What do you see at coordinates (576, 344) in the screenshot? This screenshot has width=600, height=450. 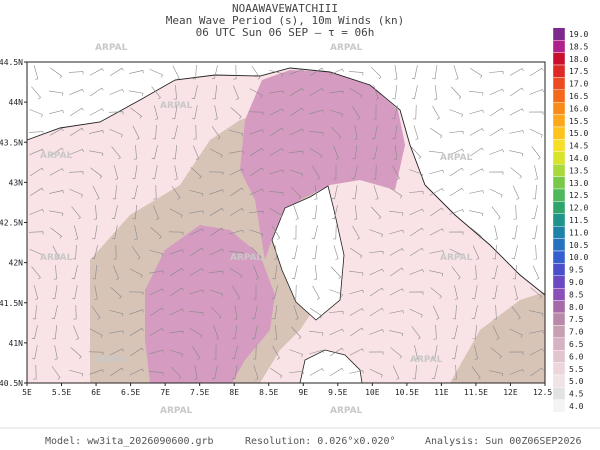 I see `colorbar-label: 6.5` at bounding box center [576, 344].